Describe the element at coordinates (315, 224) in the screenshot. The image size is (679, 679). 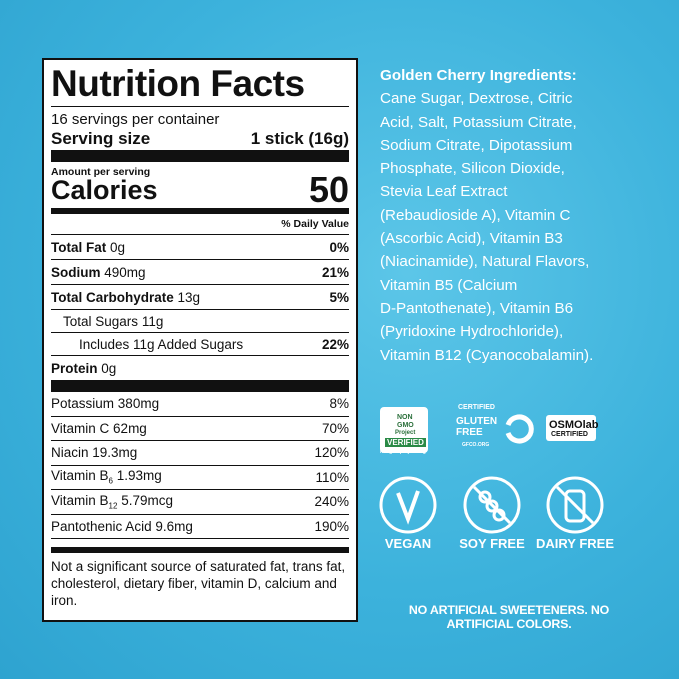
I see `daily-value-header: % Daily Value` at that location.